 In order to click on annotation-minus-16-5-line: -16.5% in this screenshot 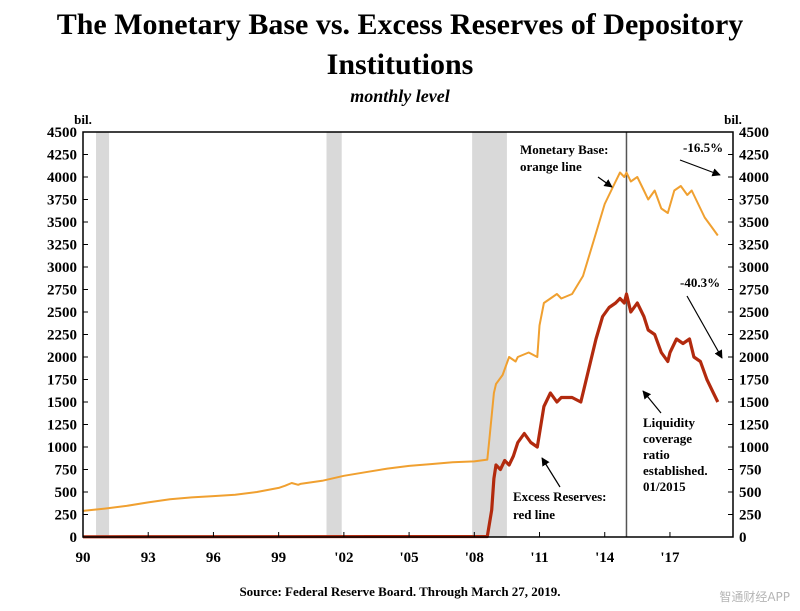, I will do `click(703, 147)`.